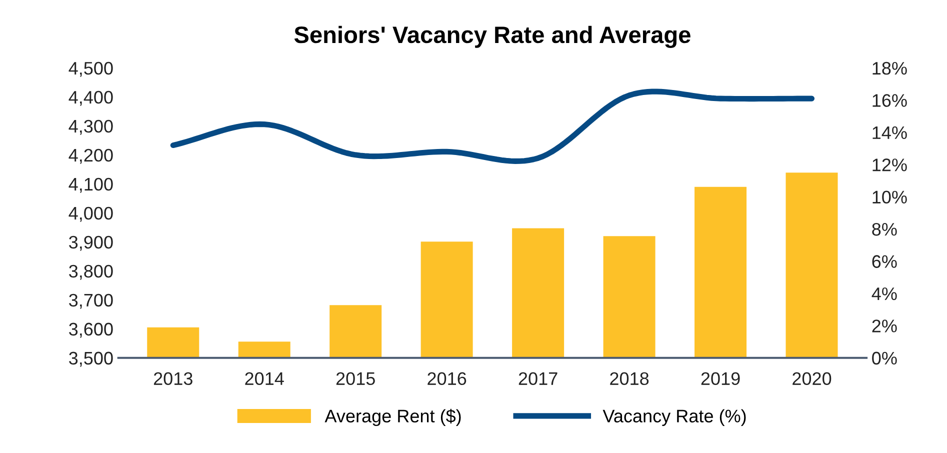 This screenshot has width=947, height=453. What do you see at coordinates (264, 379) in the screenshot?
I see `x-tick-label: 2014` at bounding box center [264, 379].